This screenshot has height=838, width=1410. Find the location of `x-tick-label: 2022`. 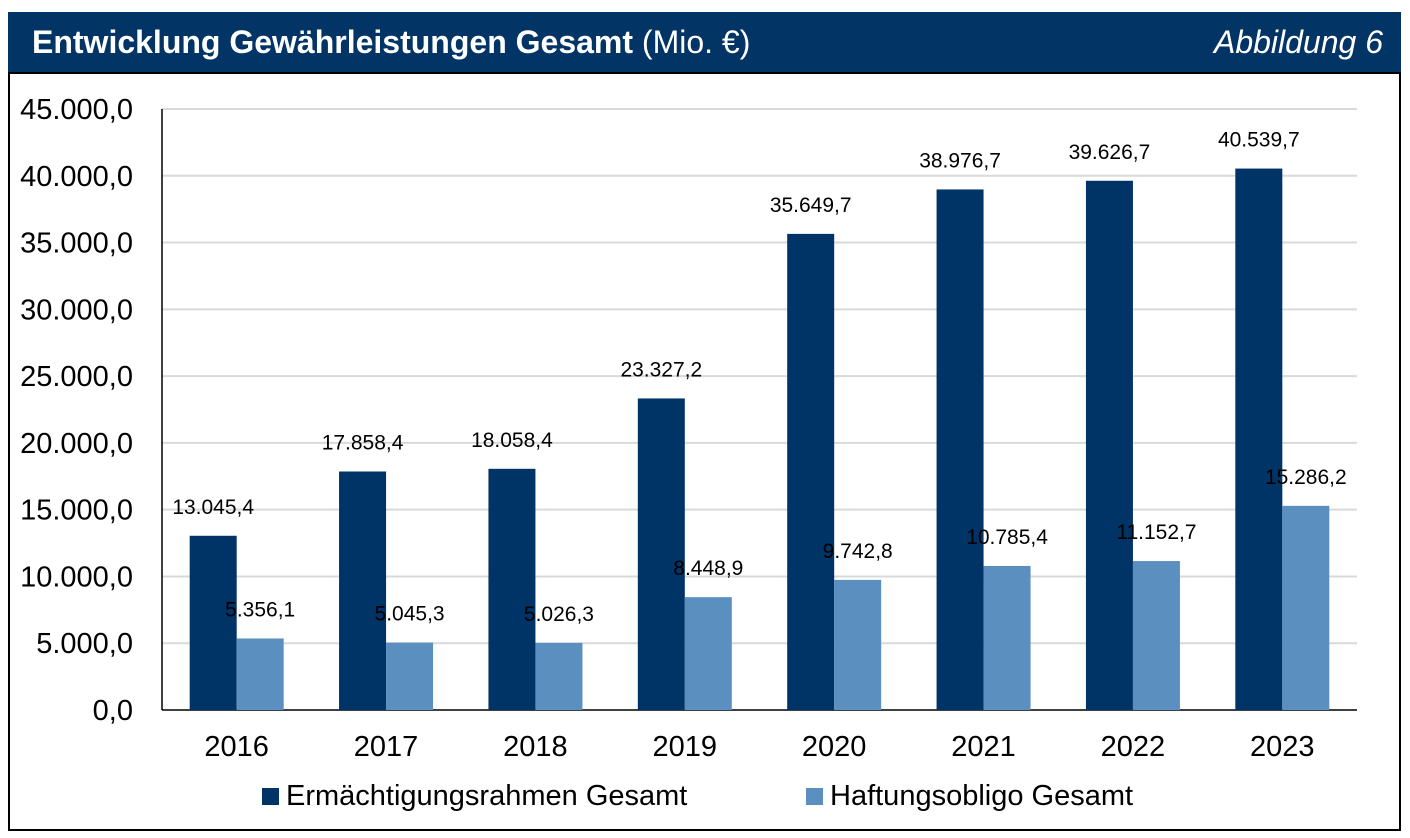

x-tick-label: 2022 is located at coordinates (1133, 747).